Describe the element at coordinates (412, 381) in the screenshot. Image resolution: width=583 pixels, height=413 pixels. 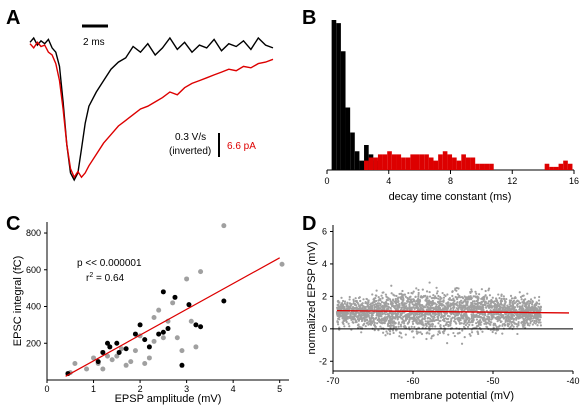
I see `d-x-tick-label: -60` at that location.